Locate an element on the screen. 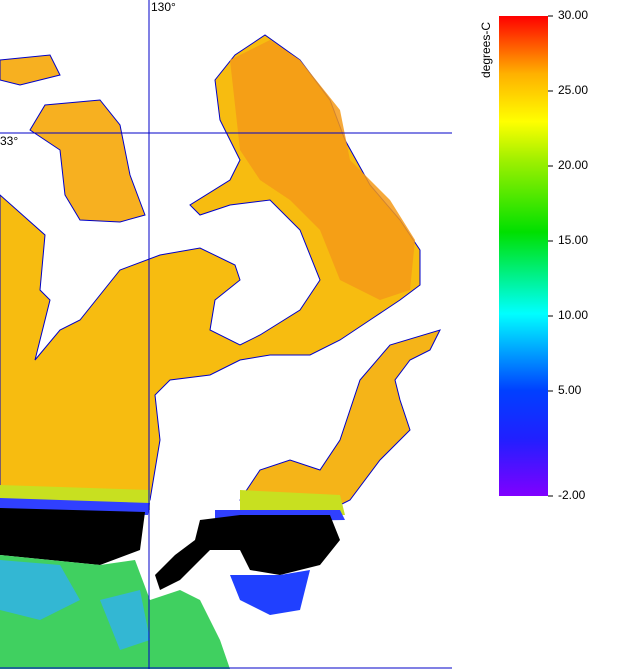  sea-warm is located at coordinates (322, 170).